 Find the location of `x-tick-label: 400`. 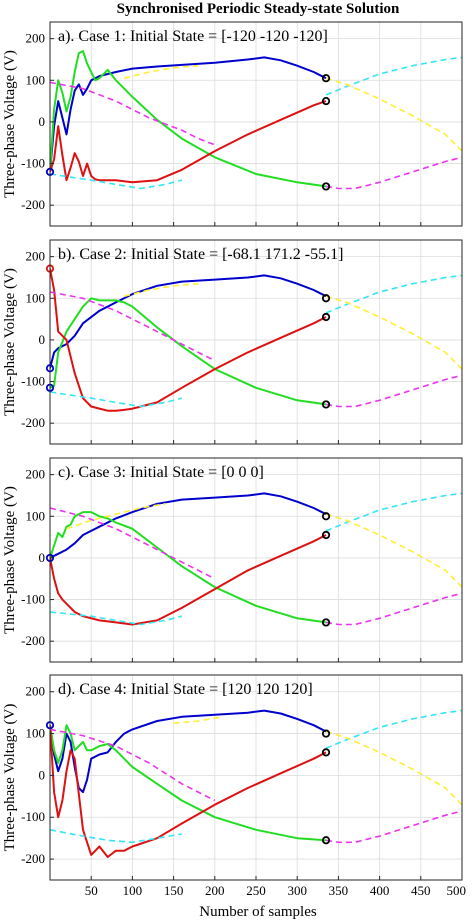

x-tick-label: 400 is located at coordinates (380, 890).